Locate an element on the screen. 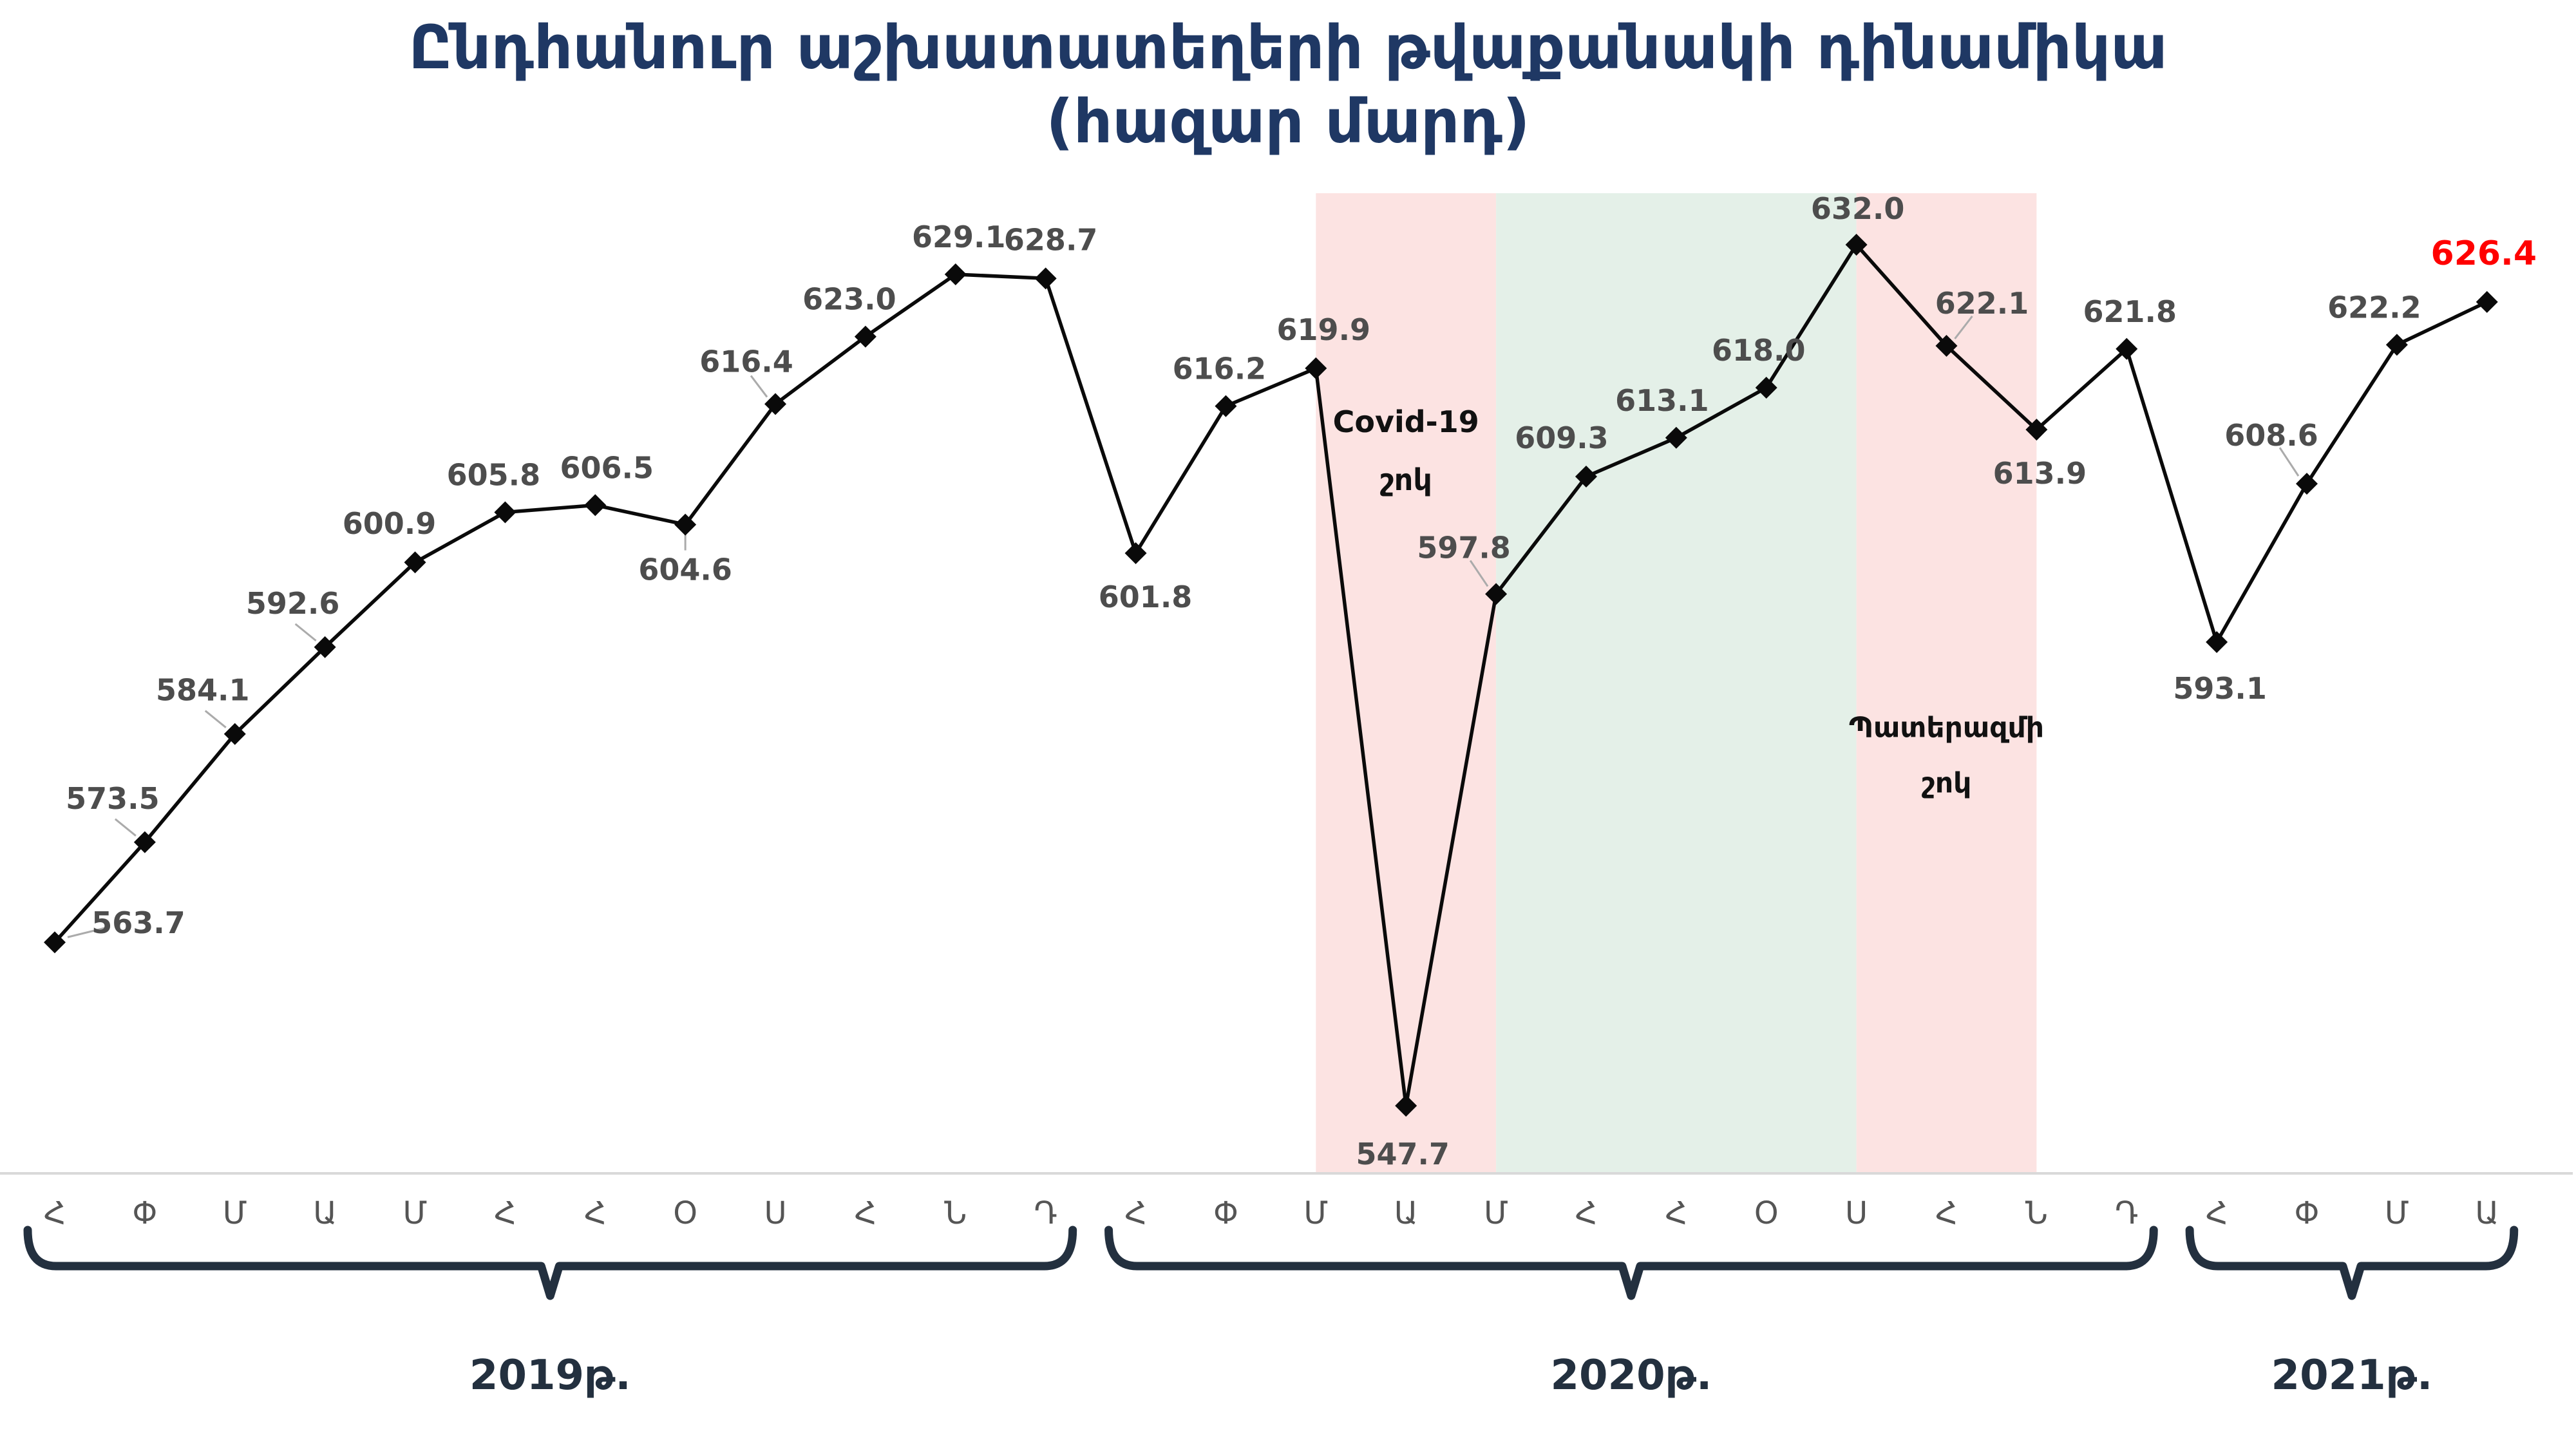  data-point-label: 597.8 is located at coordinates (1464, 547).